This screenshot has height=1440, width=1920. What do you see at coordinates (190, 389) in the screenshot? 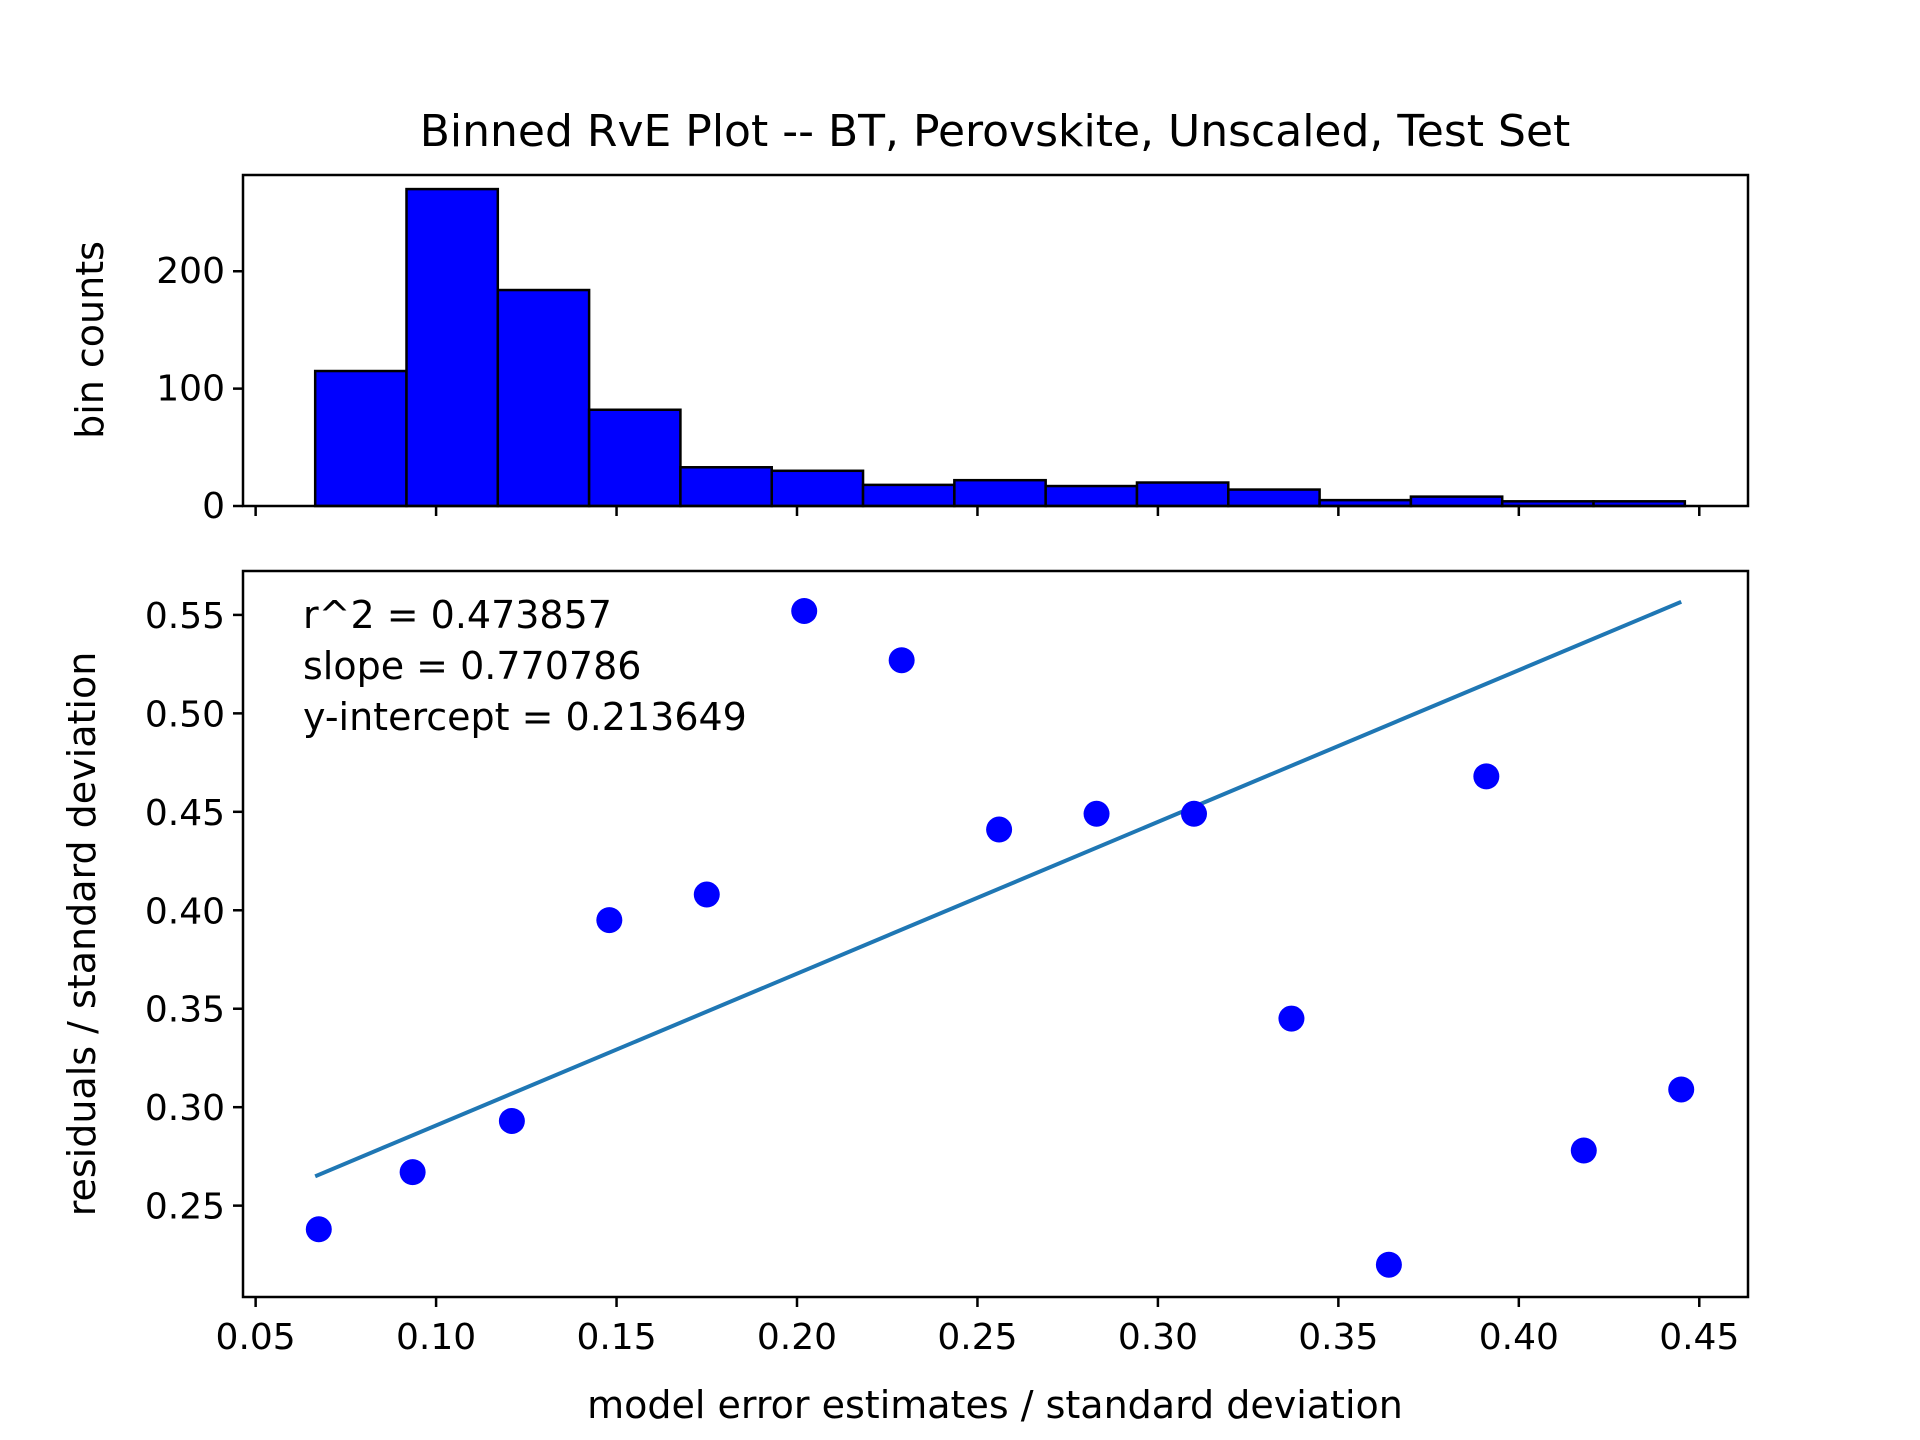
I see `y-tick-label: 100` at bounding box center [190, 389].